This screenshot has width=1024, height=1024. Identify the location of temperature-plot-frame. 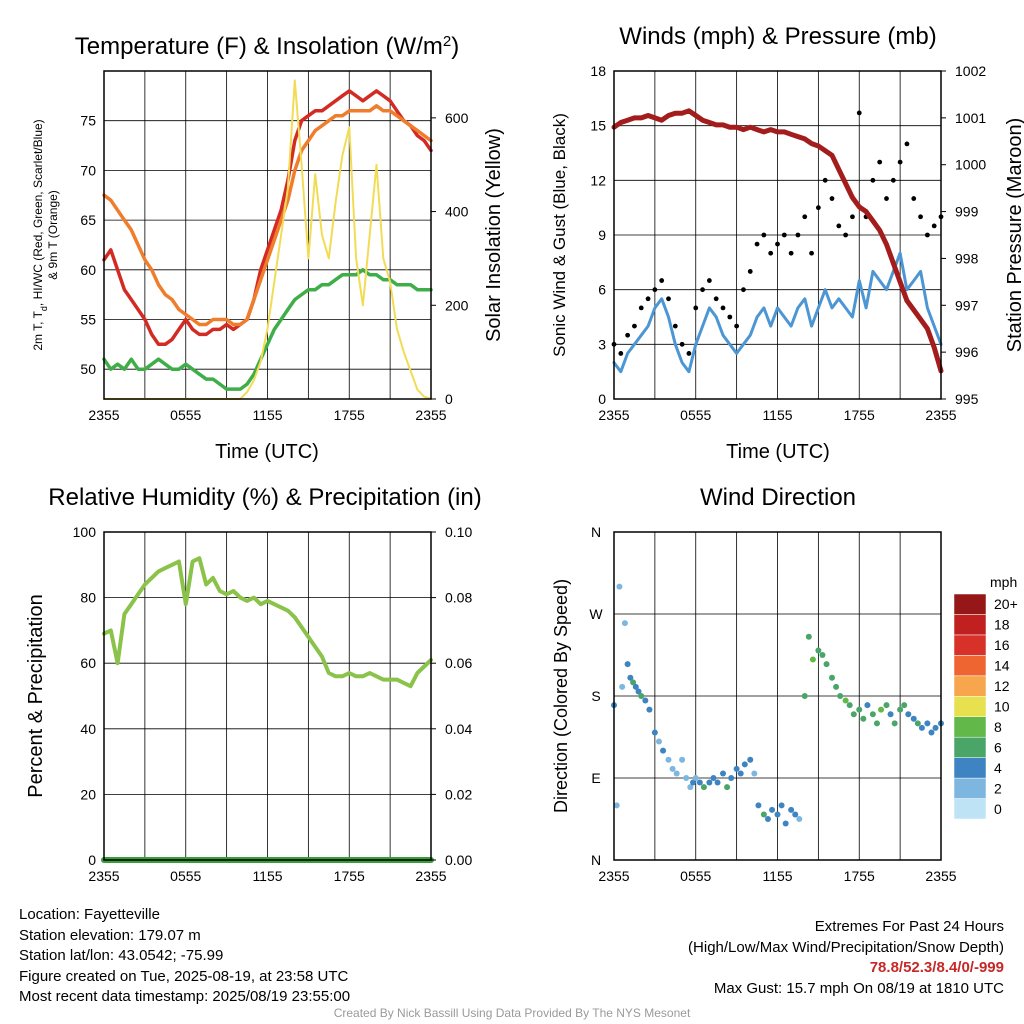
(267, 235).